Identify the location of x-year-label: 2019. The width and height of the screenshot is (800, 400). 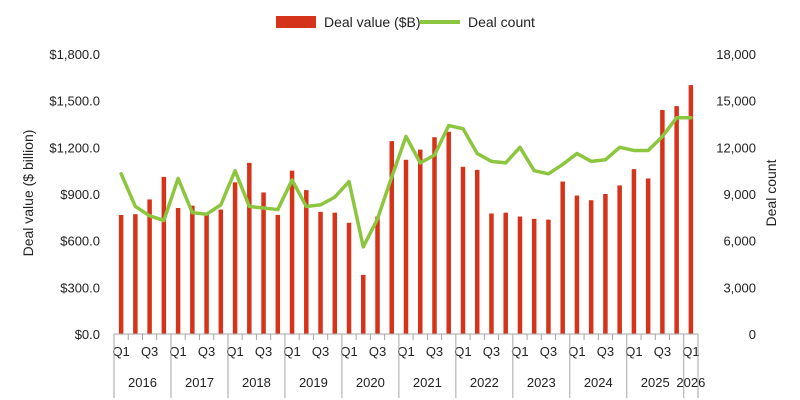
(313, 382).